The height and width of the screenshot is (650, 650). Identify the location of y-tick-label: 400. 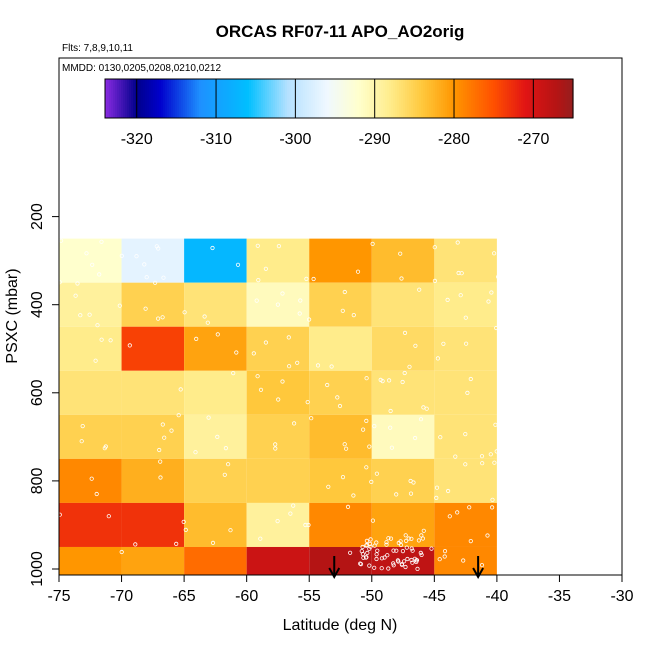
(37, 304).